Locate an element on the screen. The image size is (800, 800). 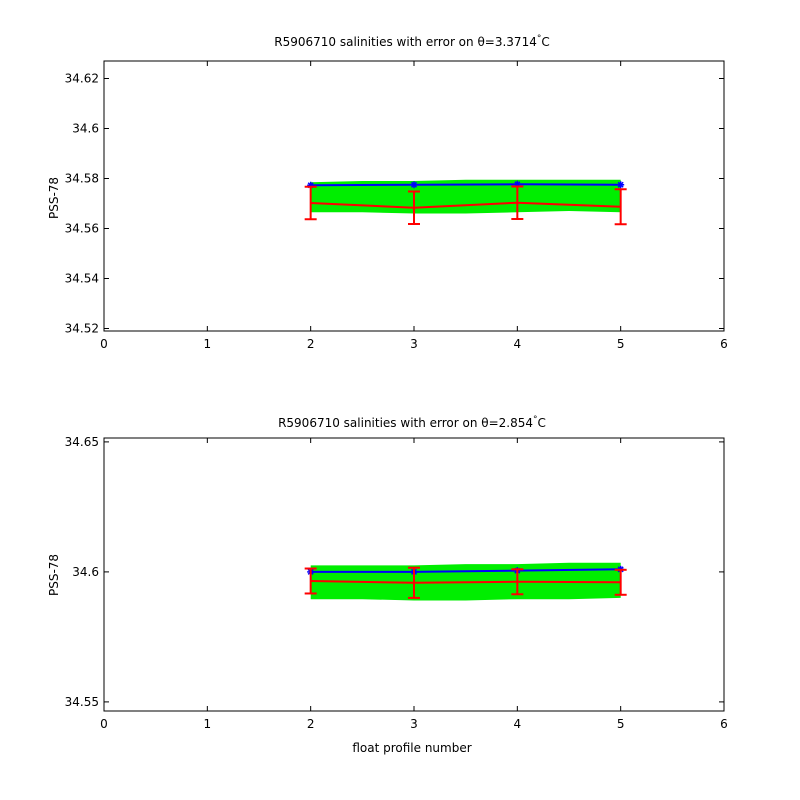
y-tick-label: 34.52 is located at coordinates (82, 329).